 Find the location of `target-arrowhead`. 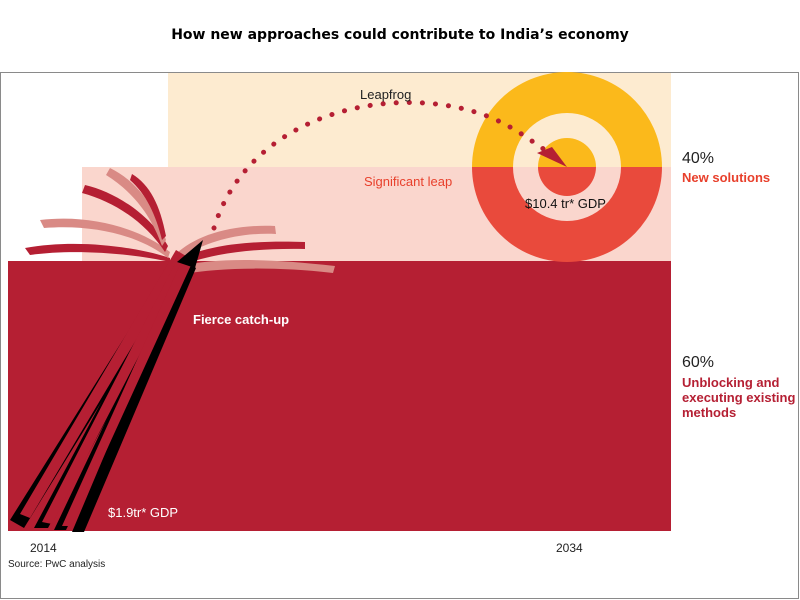

target-arrowhead is located at coordinates (552, 157).